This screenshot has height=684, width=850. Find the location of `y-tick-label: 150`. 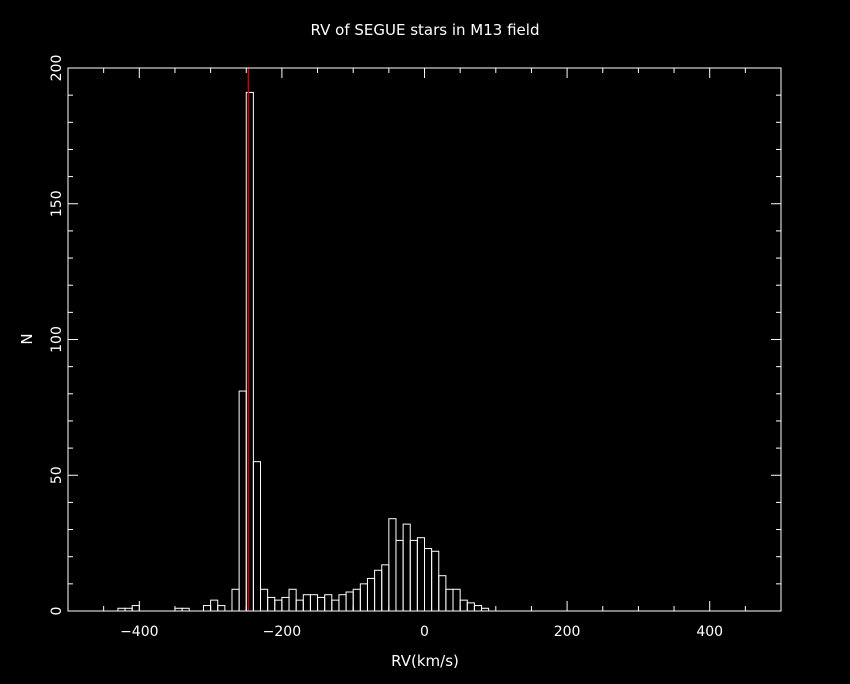

y-tick-label: 150 is located at coordinates (57, 203).